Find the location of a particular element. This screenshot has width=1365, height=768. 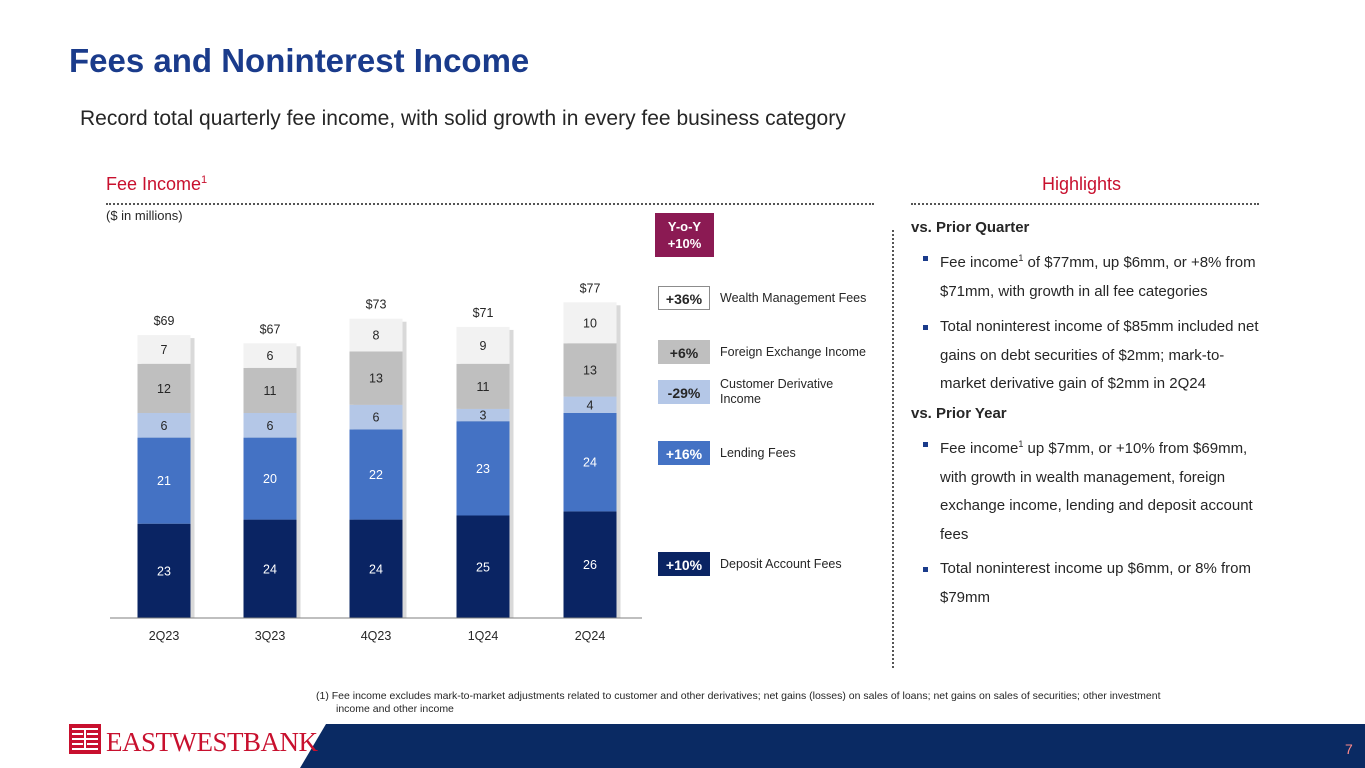

growth-badge: +10% is located at coordinates (684, 564).